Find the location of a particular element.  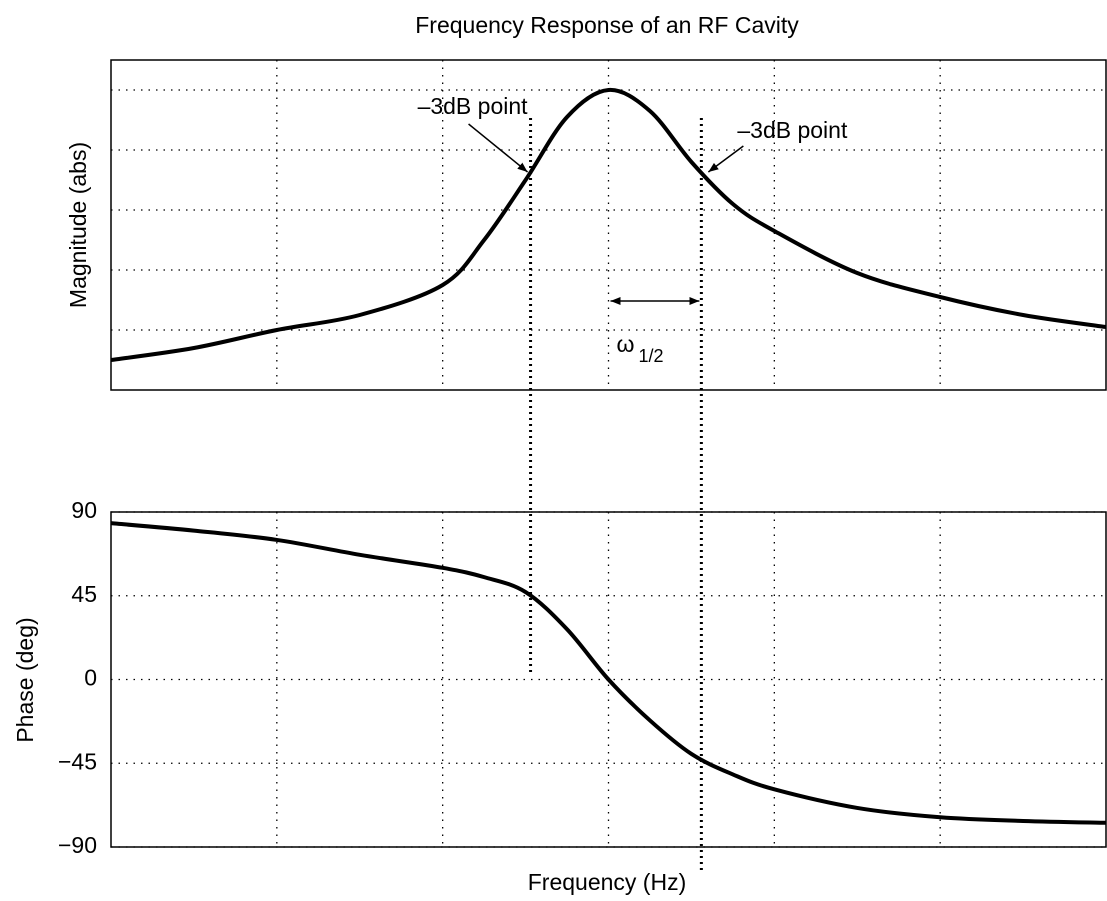

y-axis-label: Phase (deg) is located at coordinates (25, 679).